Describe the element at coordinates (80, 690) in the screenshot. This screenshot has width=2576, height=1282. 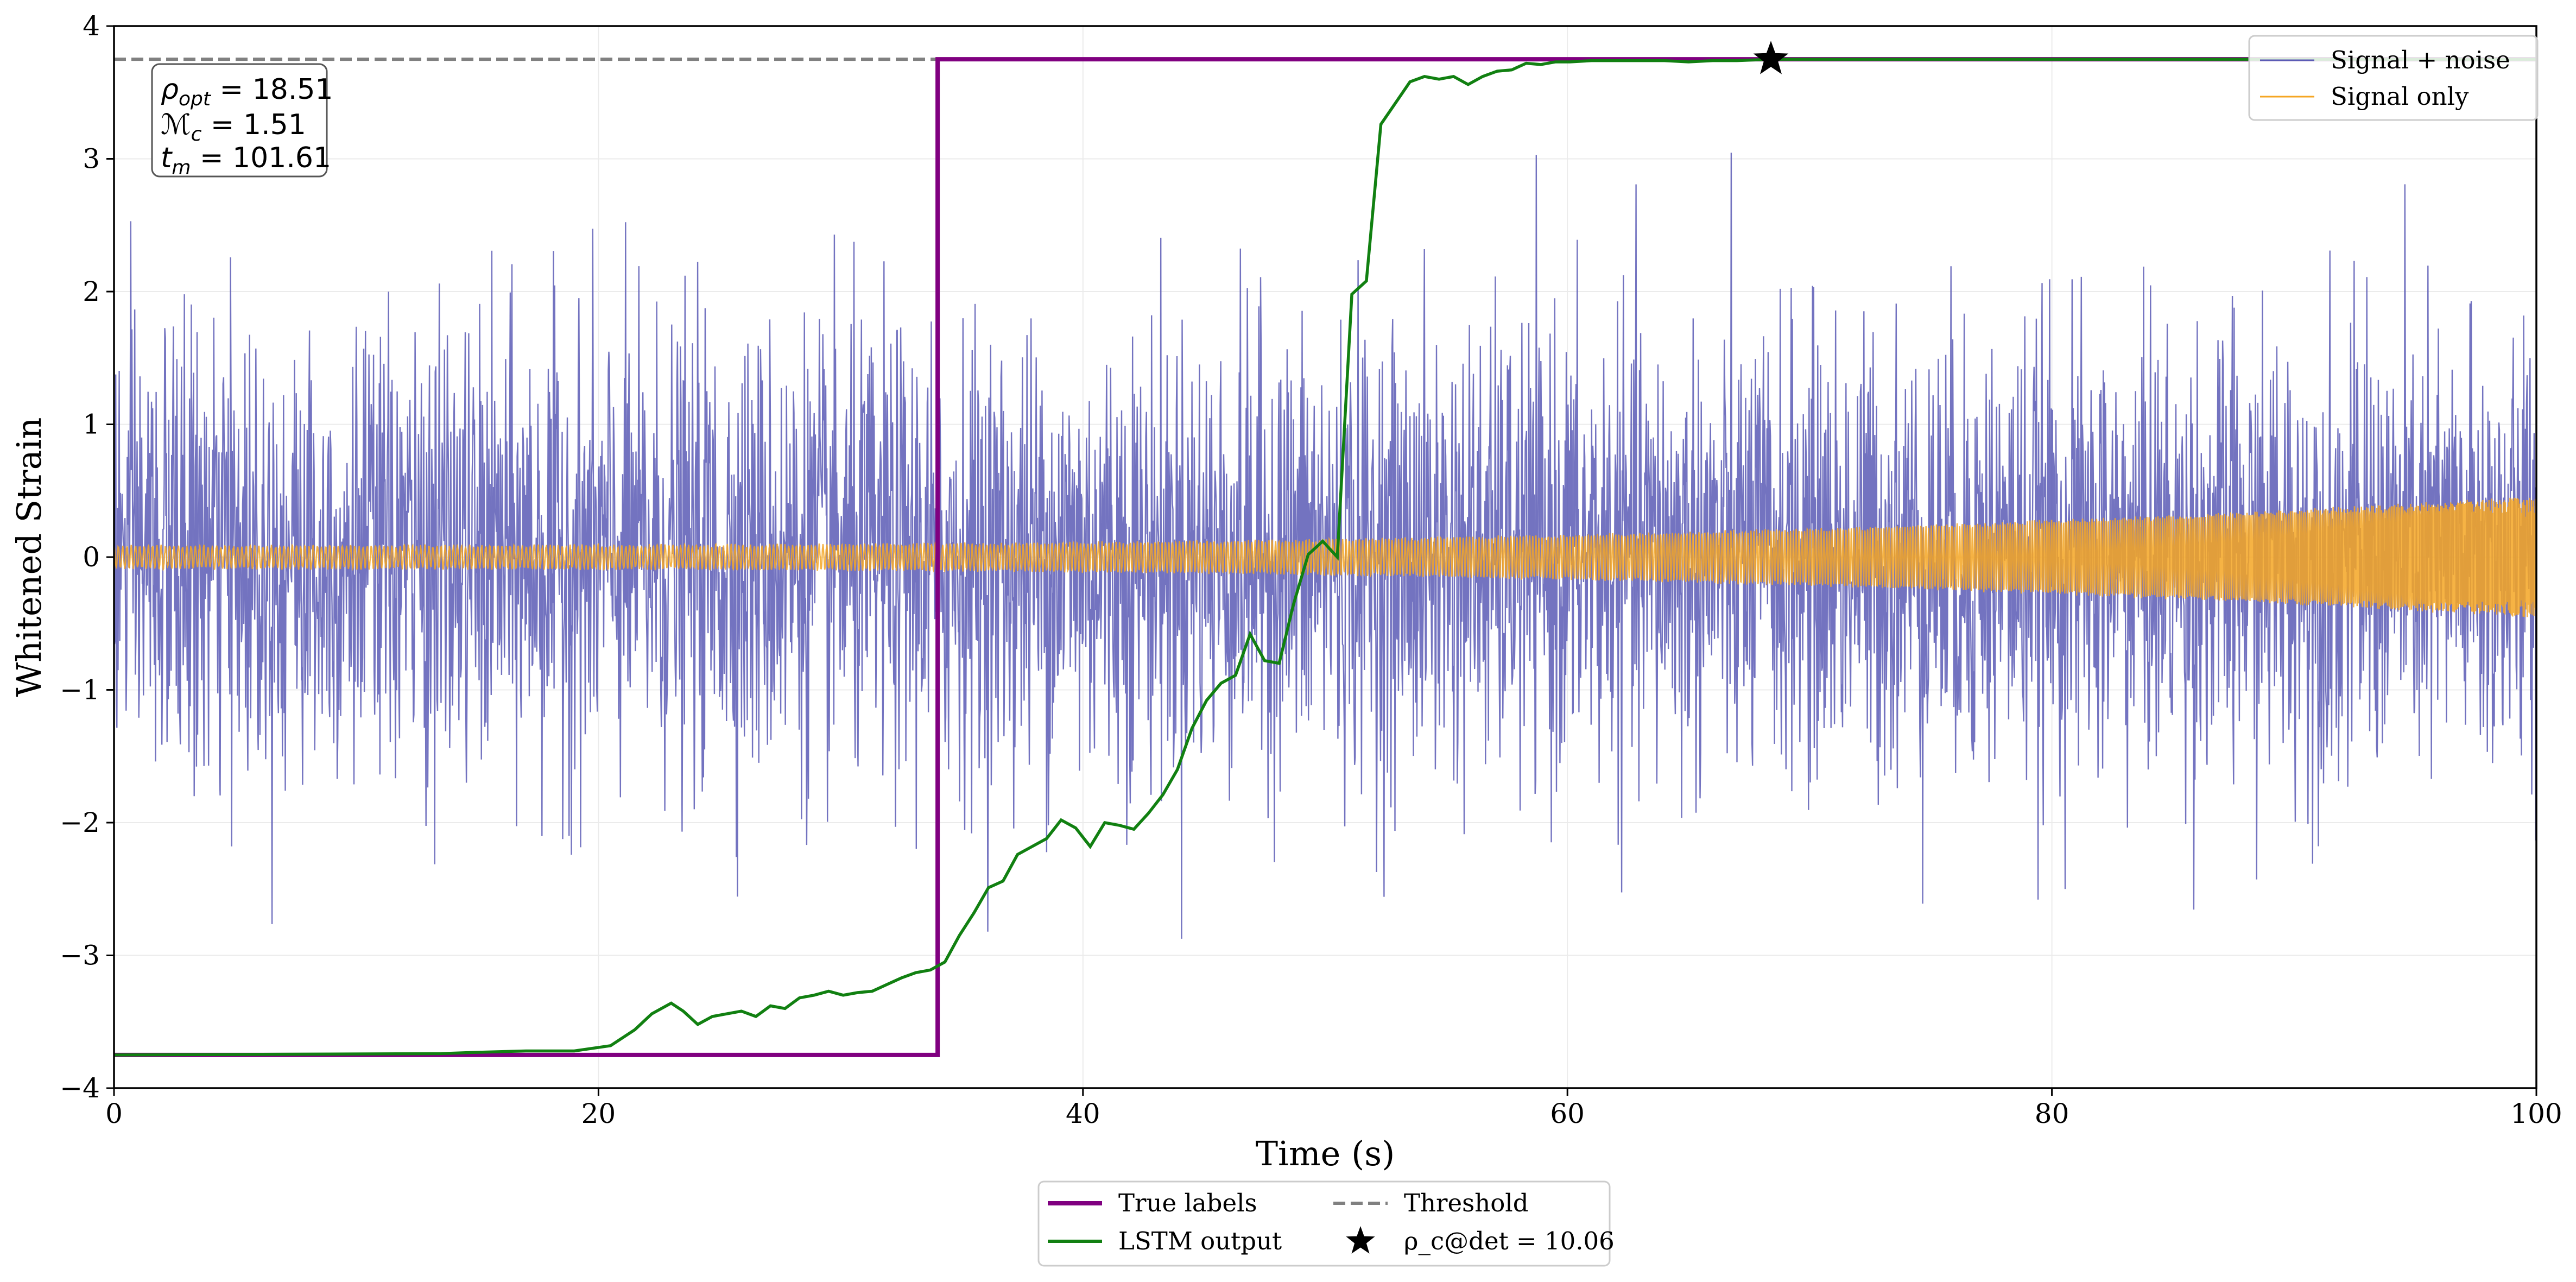
I see `y-tick-label: −1` at that location.